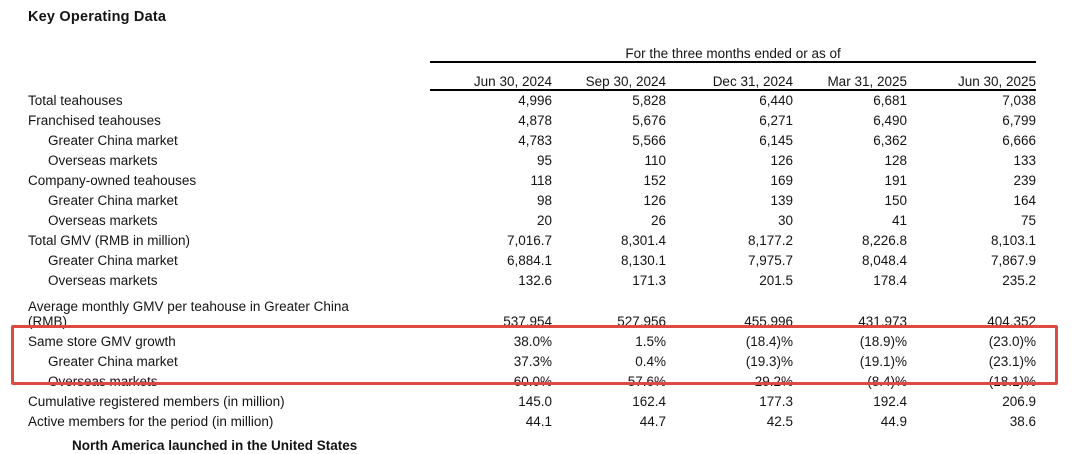 Image resolution: width=1080 pixels, height=454 pixels. Describe the element at coordinates (890, 280) in the screenshot. I see `value-cell: 178.4` at that location.